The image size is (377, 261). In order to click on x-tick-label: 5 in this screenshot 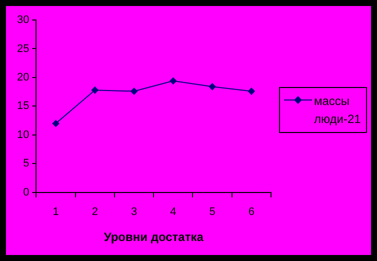, I will do `click(212, 212)`.